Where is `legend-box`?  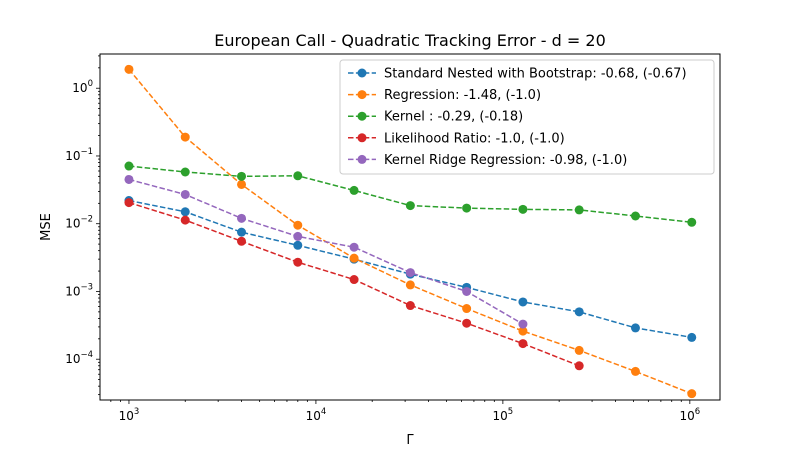 legend-box is located at coordinates (527, 117).